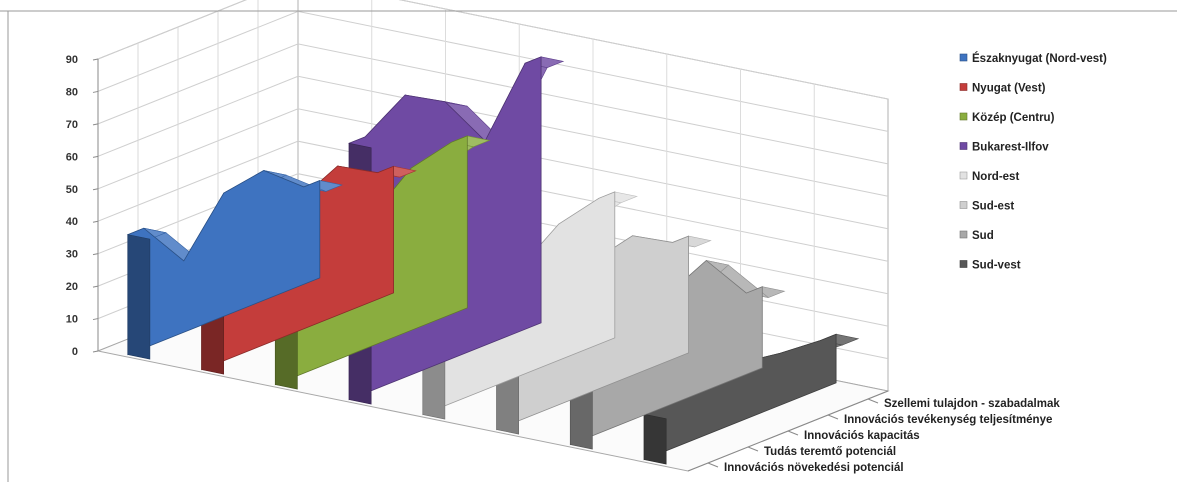 The image size is (1177, 482). I want to click on y-tick-label: 10, so click(72, 320).